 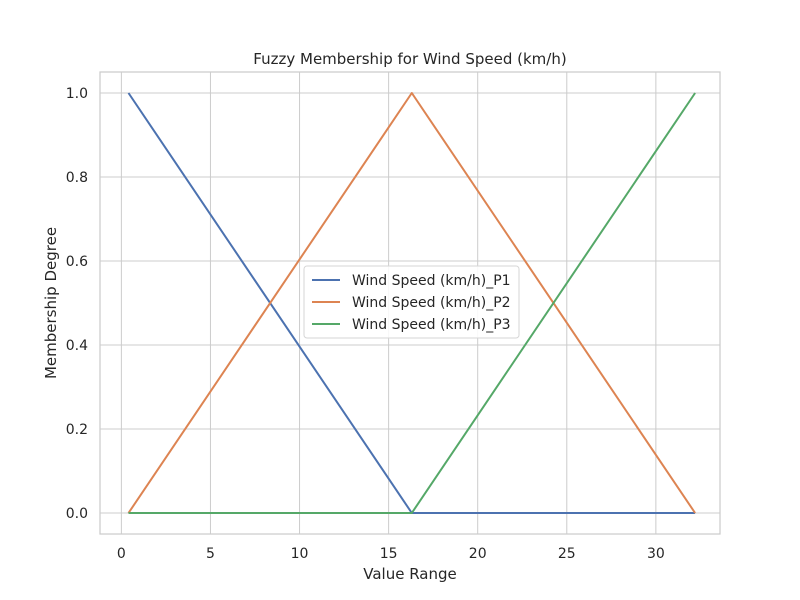 What do you see at coordinates (431, 303) in the screenshot?
I see `legend-entry-label: Wind Speed (km/h)_P2` at bounding box center [431, 303].